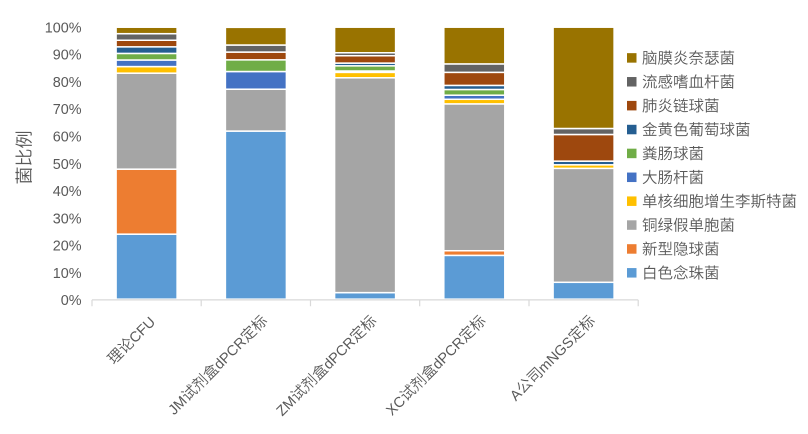 The image size is (808, 434). What do you see at coordinates (67, 110) in the screenshot?
I see `svg-text: 70%` at bounding box center [67, 110].